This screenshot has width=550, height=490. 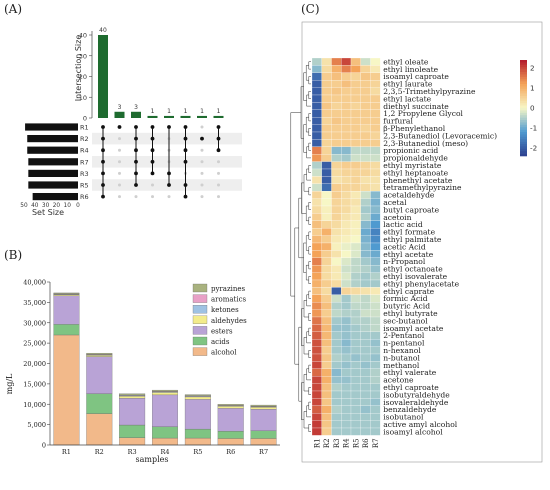 What do you see at coordinates (167, 185) in the screenshot?
I see `matrix-stripe` at bounding box center [167, 185].